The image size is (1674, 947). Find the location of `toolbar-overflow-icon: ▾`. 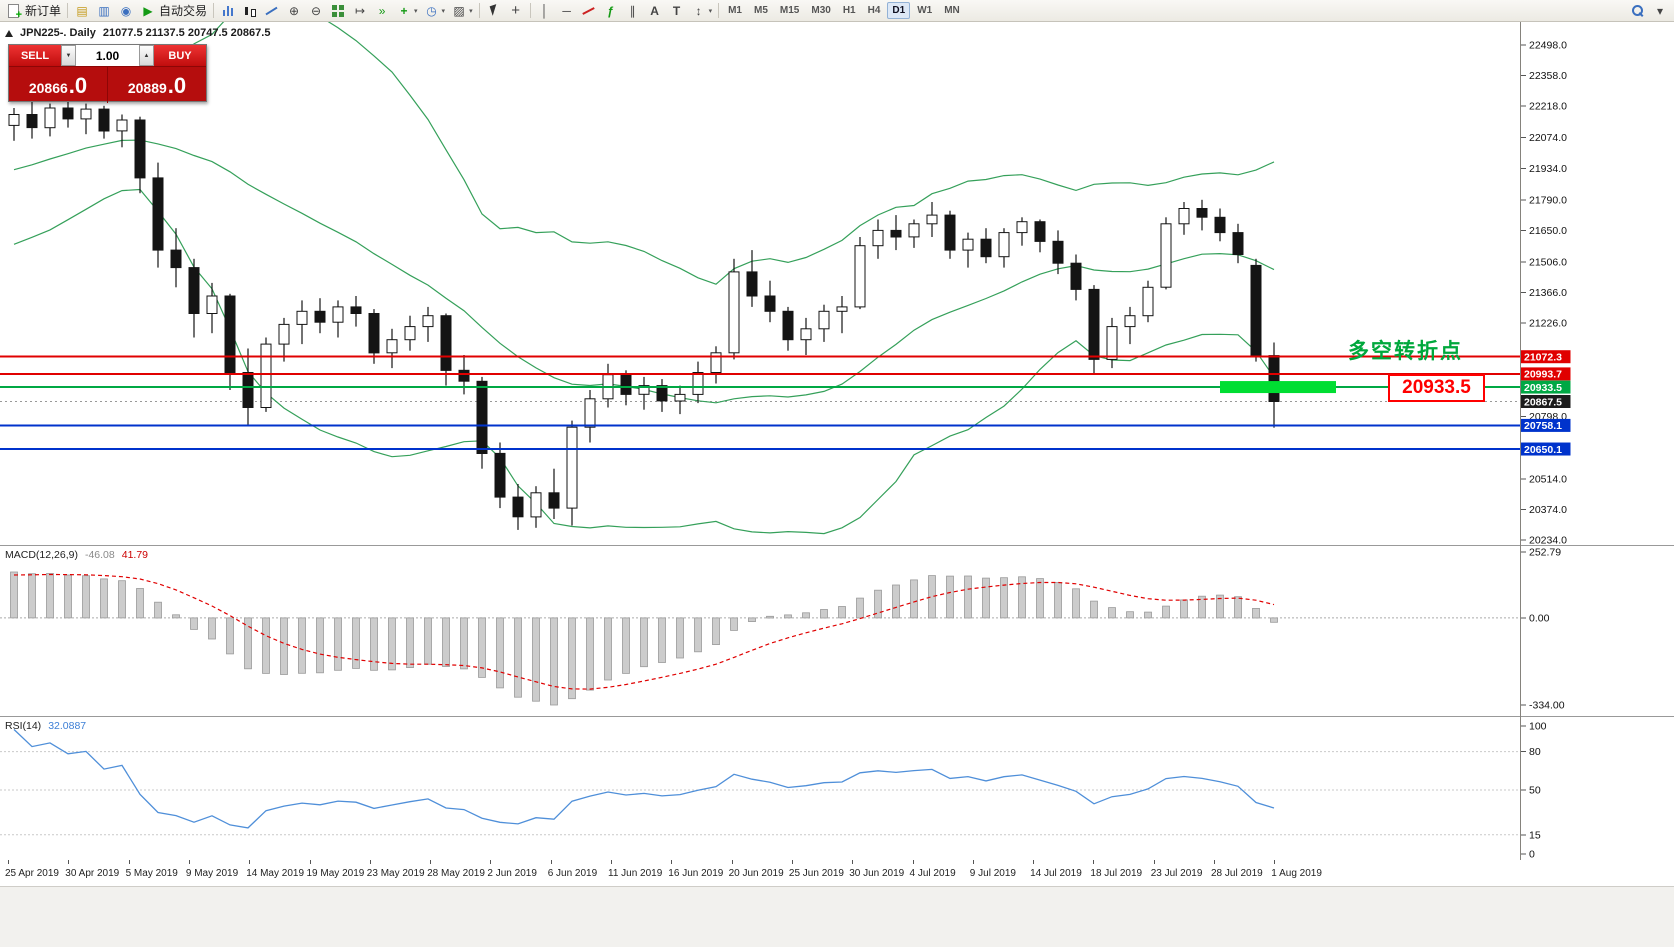

toolbar-overflow-icon: ▾ is located at coordinates (1660, 10).